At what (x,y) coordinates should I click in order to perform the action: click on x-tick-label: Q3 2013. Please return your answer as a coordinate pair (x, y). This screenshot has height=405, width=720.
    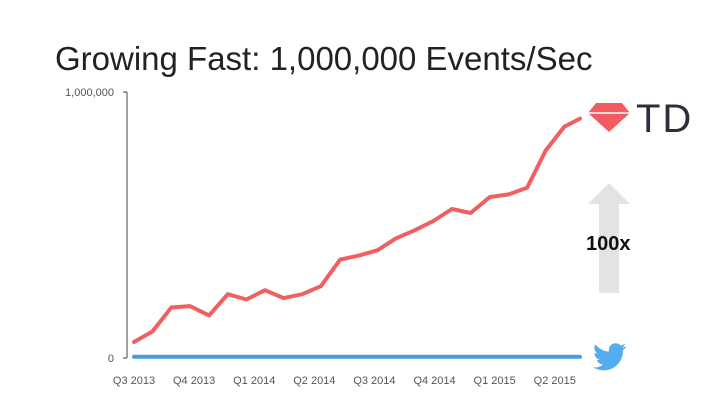
    Looking at the image, I should click on (134, 381).